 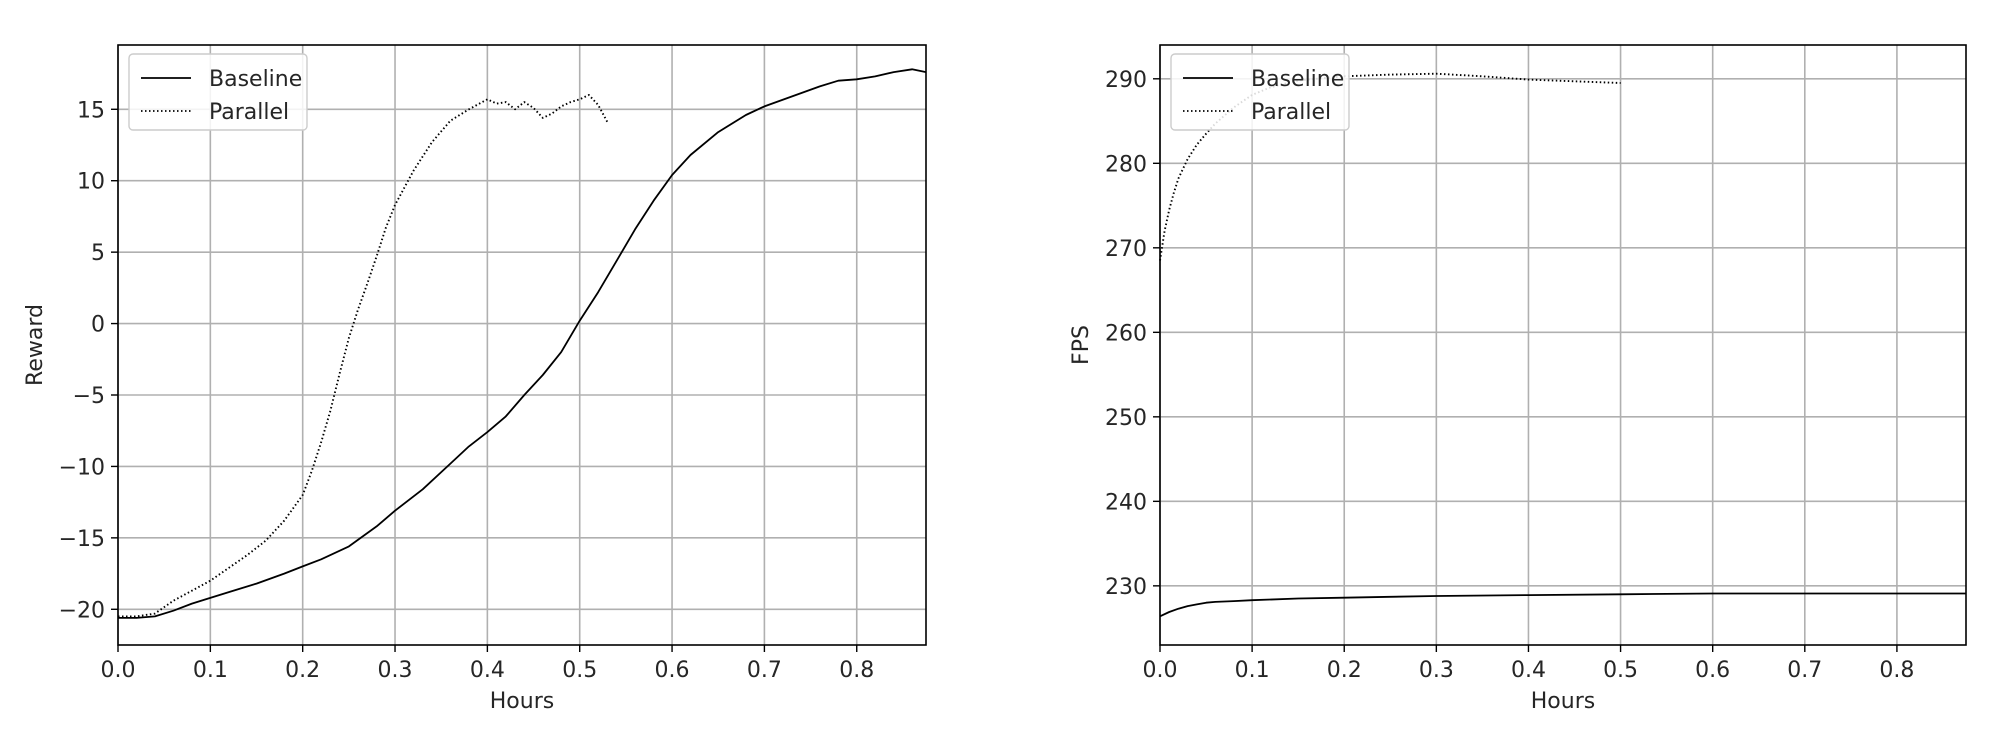 I want to click on y-tick-label: 15, so click(x=91, y=110).